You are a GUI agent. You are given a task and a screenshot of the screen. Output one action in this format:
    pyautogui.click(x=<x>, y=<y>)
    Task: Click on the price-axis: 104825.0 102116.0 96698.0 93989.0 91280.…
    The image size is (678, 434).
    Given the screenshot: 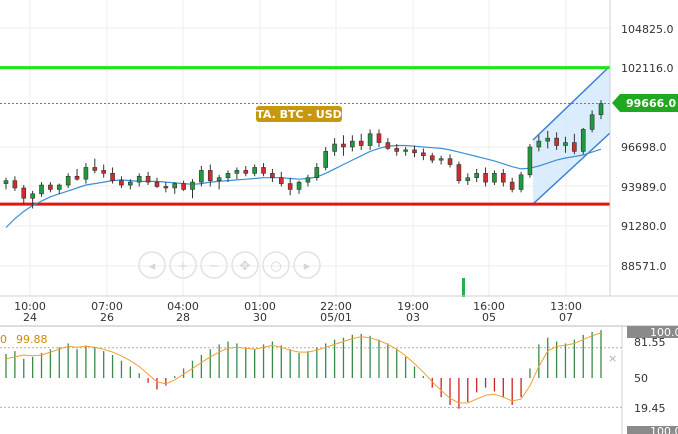 What is the action you would take?
    pyautogui.click(x=647, y=148)
    